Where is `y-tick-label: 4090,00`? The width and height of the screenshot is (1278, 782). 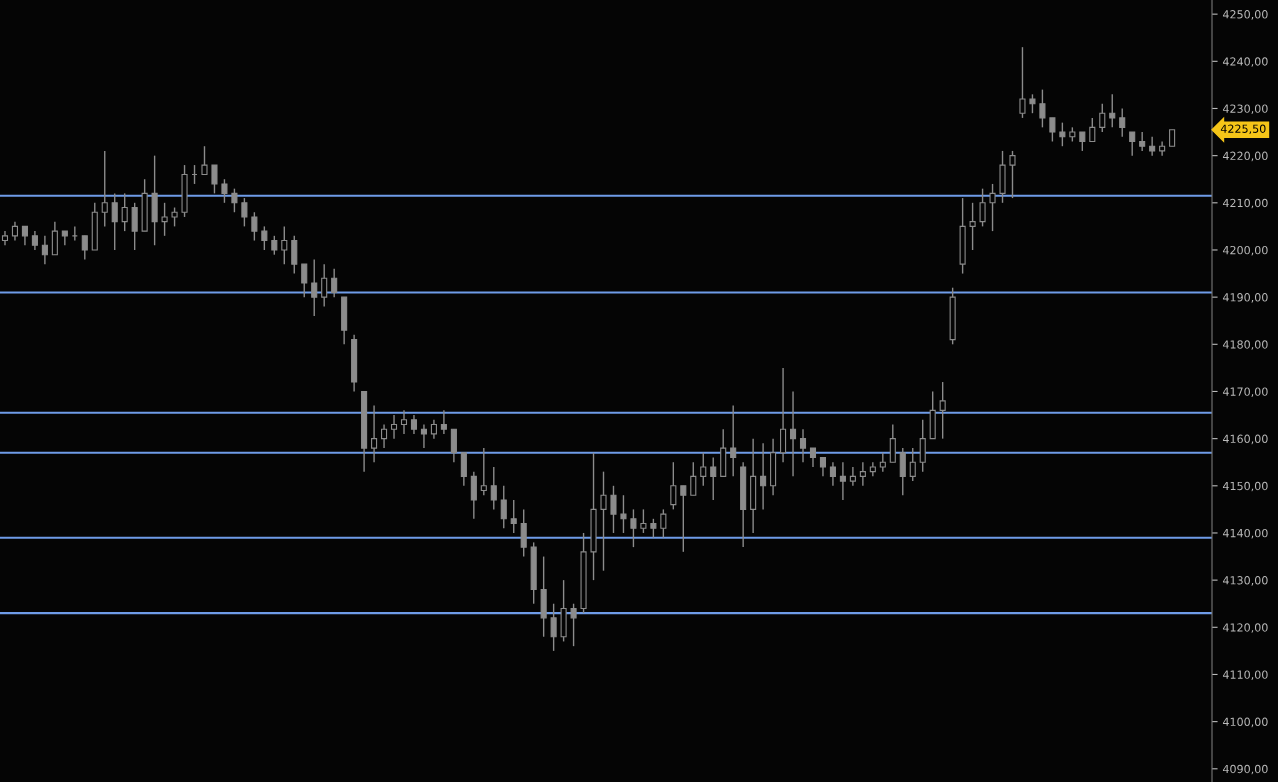
y-tick-label: 4090,00 is located at coordinates (1245, 769).